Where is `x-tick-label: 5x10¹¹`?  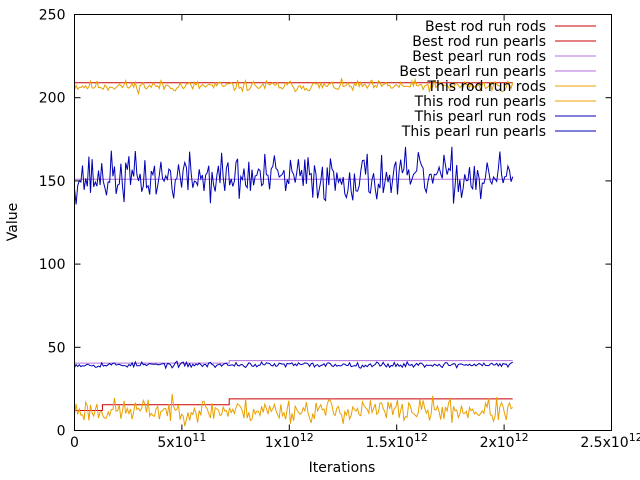 x-tick-label: 5x10¹¹ is located at coordinates (181, 441).